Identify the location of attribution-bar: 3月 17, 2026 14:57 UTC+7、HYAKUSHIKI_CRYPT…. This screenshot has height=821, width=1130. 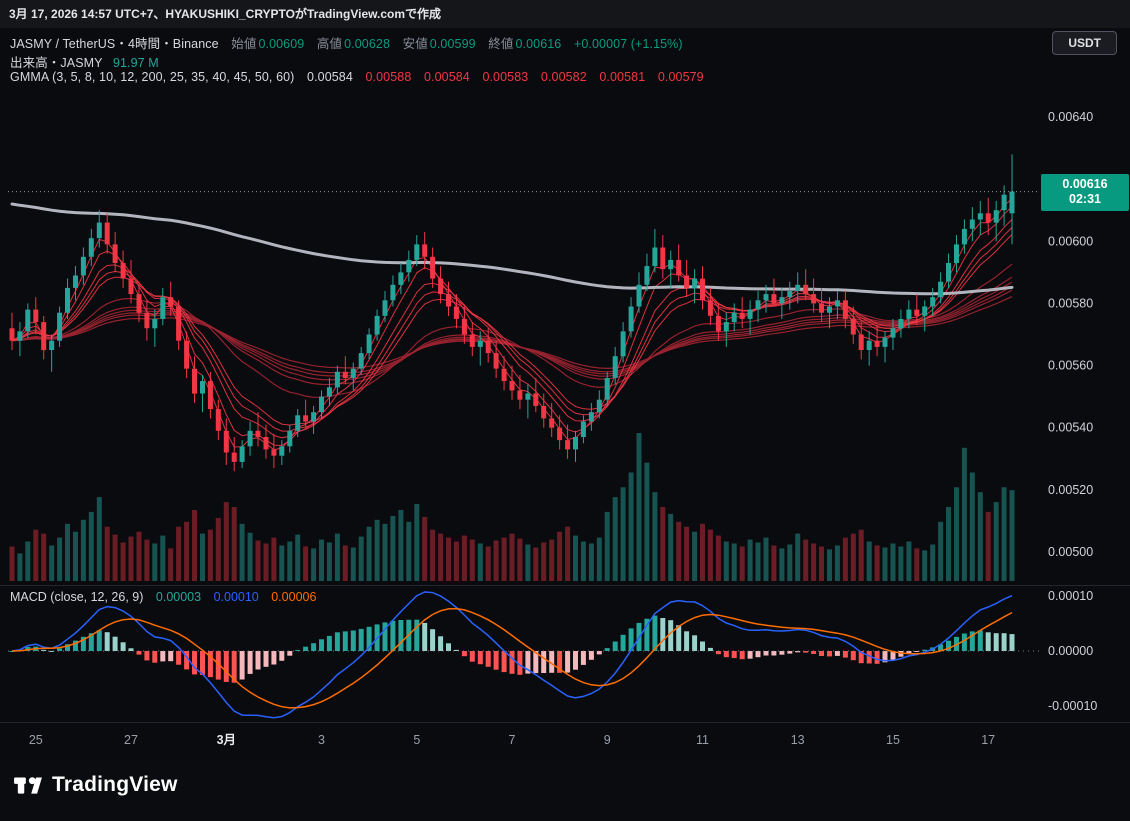
(565, 14).